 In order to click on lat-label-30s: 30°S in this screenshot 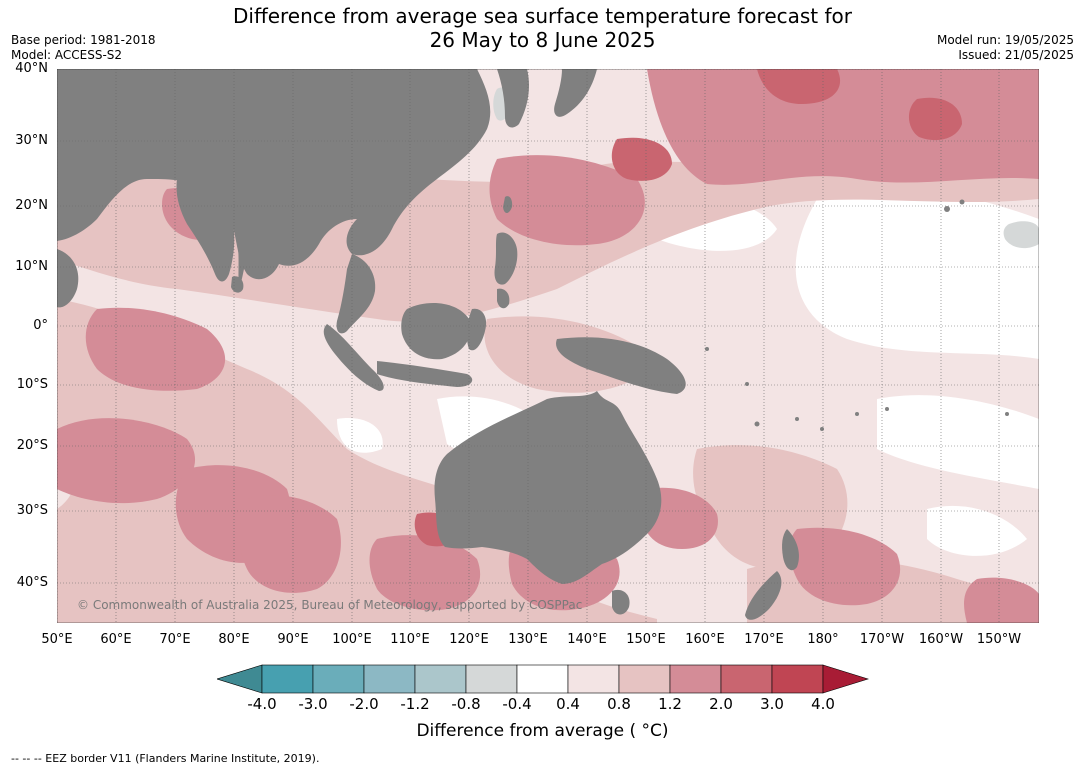, I will do `click(32, 510)`.